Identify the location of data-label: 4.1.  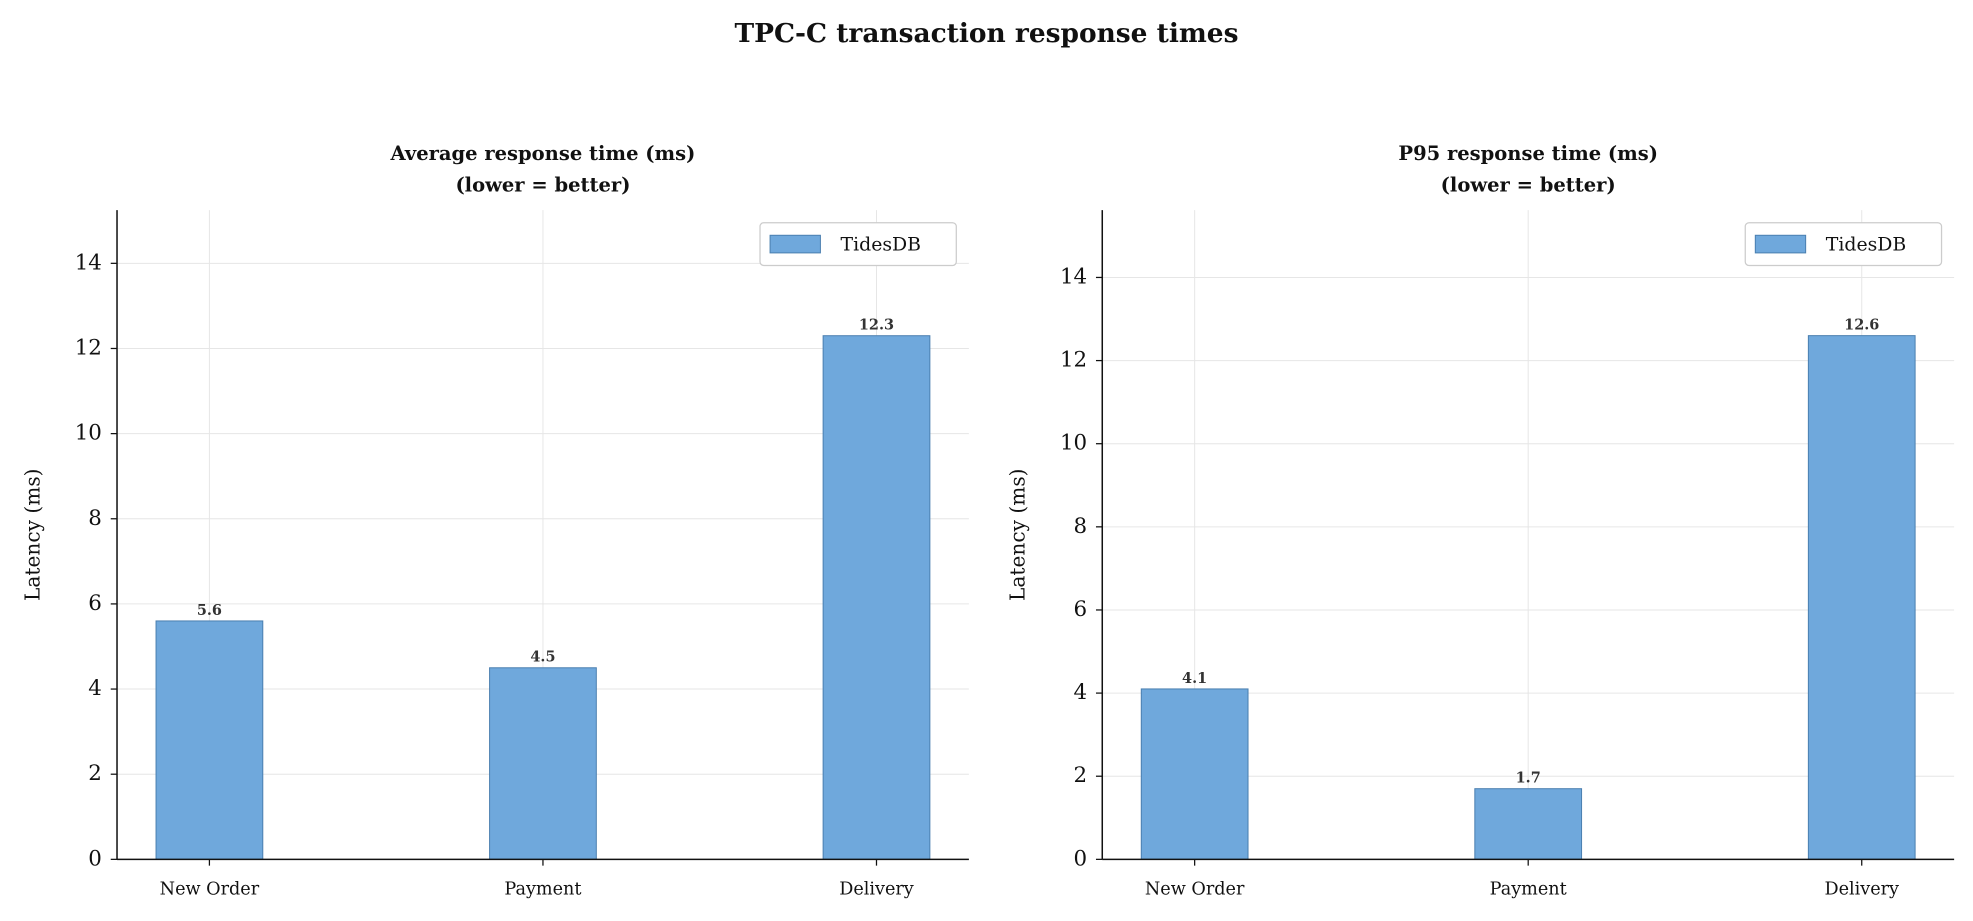
(1194, 678).